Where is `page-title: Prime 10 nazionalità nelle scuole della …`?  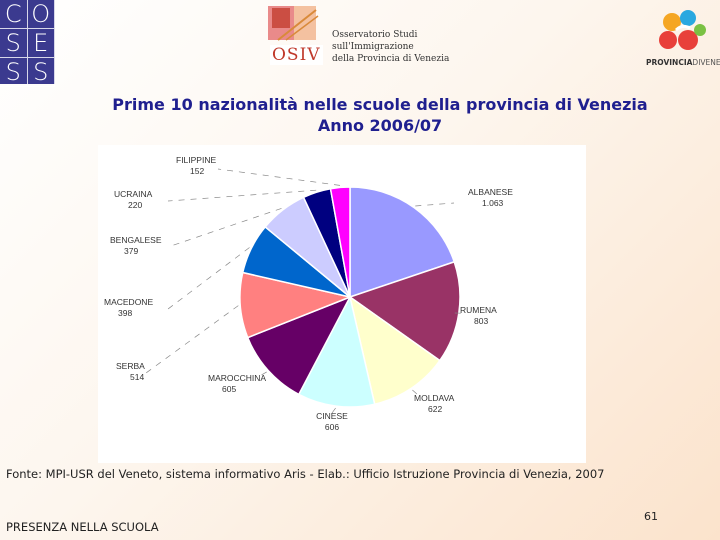 page-title: Prime 10 nazionalità nelle scuole della … is located at coordinates (380, 104).